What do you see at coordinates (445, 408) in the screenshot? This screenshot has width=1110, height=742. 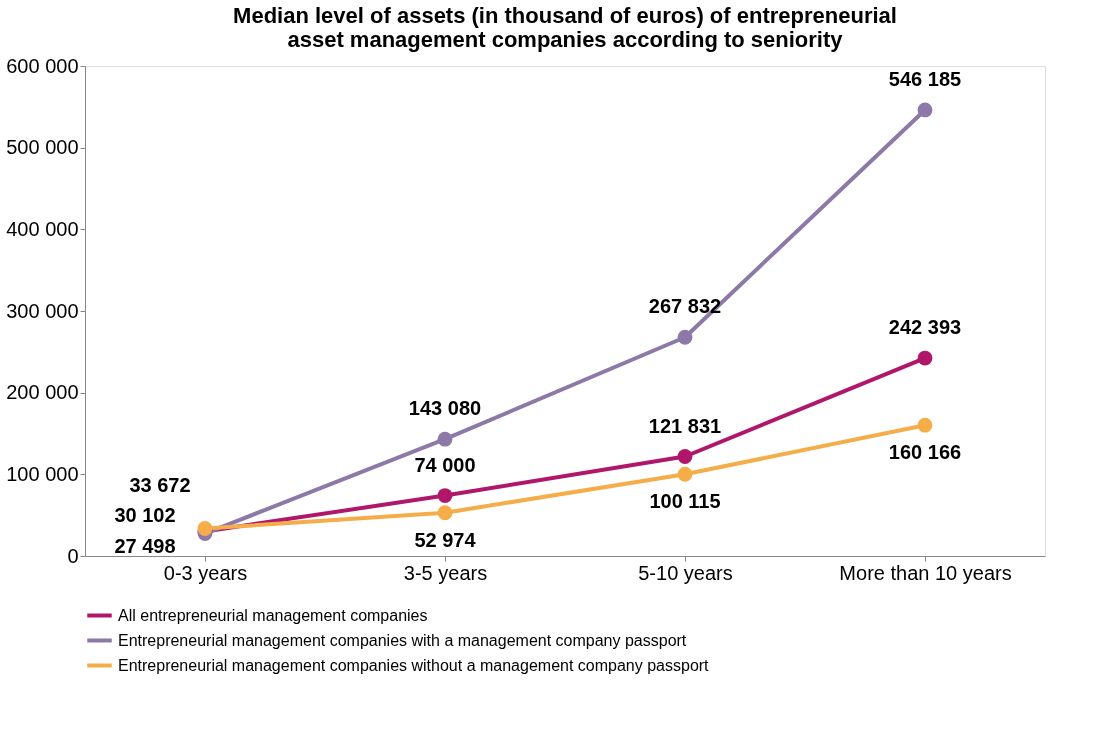 I see `data-label: 143 080` at bounding box center [445, 408].